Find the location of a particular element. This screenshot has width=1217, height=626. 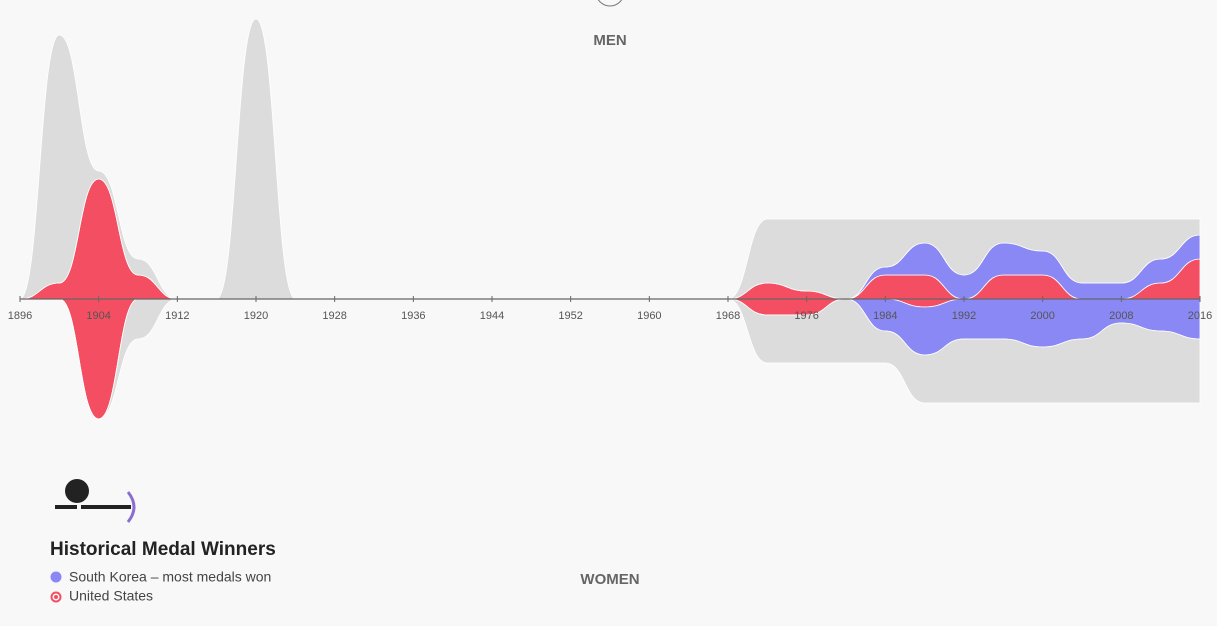

x-tick-label: 1936 is located at coordinates (413, 316).